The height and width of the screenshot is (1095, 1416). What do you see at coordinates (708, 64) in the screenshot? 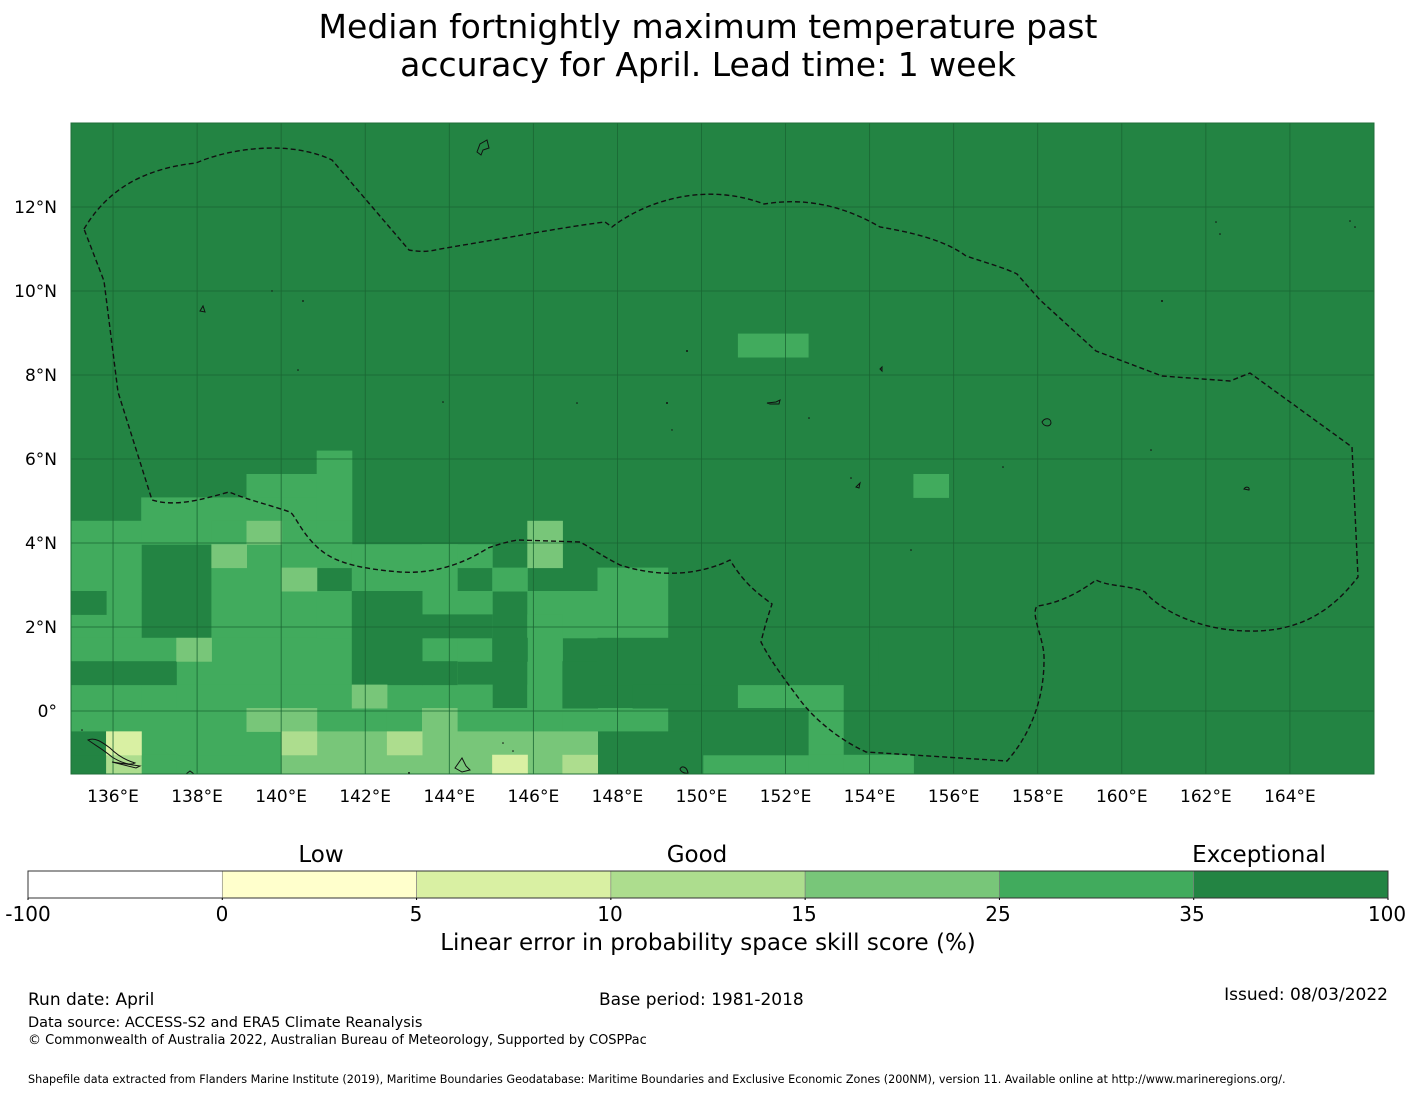
I see `map-title-line-2: accuracy for April. Lead time: 1 week` at bounding box center [708, 64].